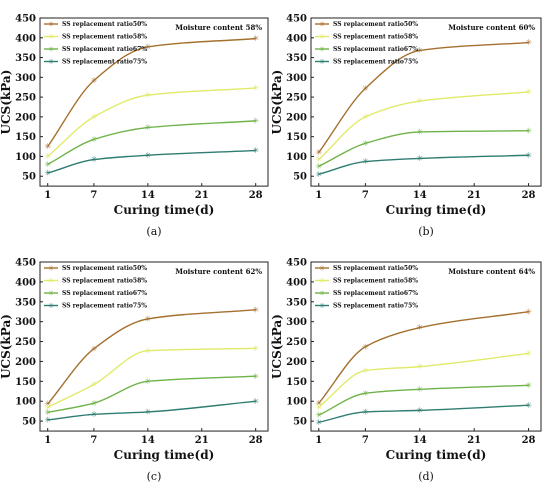 Image resolution: width=550 pixels, height=486 pixels. What do you see at coordinates (93, 195) in the screenshot?
I see `x-tick-label: 7` at bounding box center [93, 195].